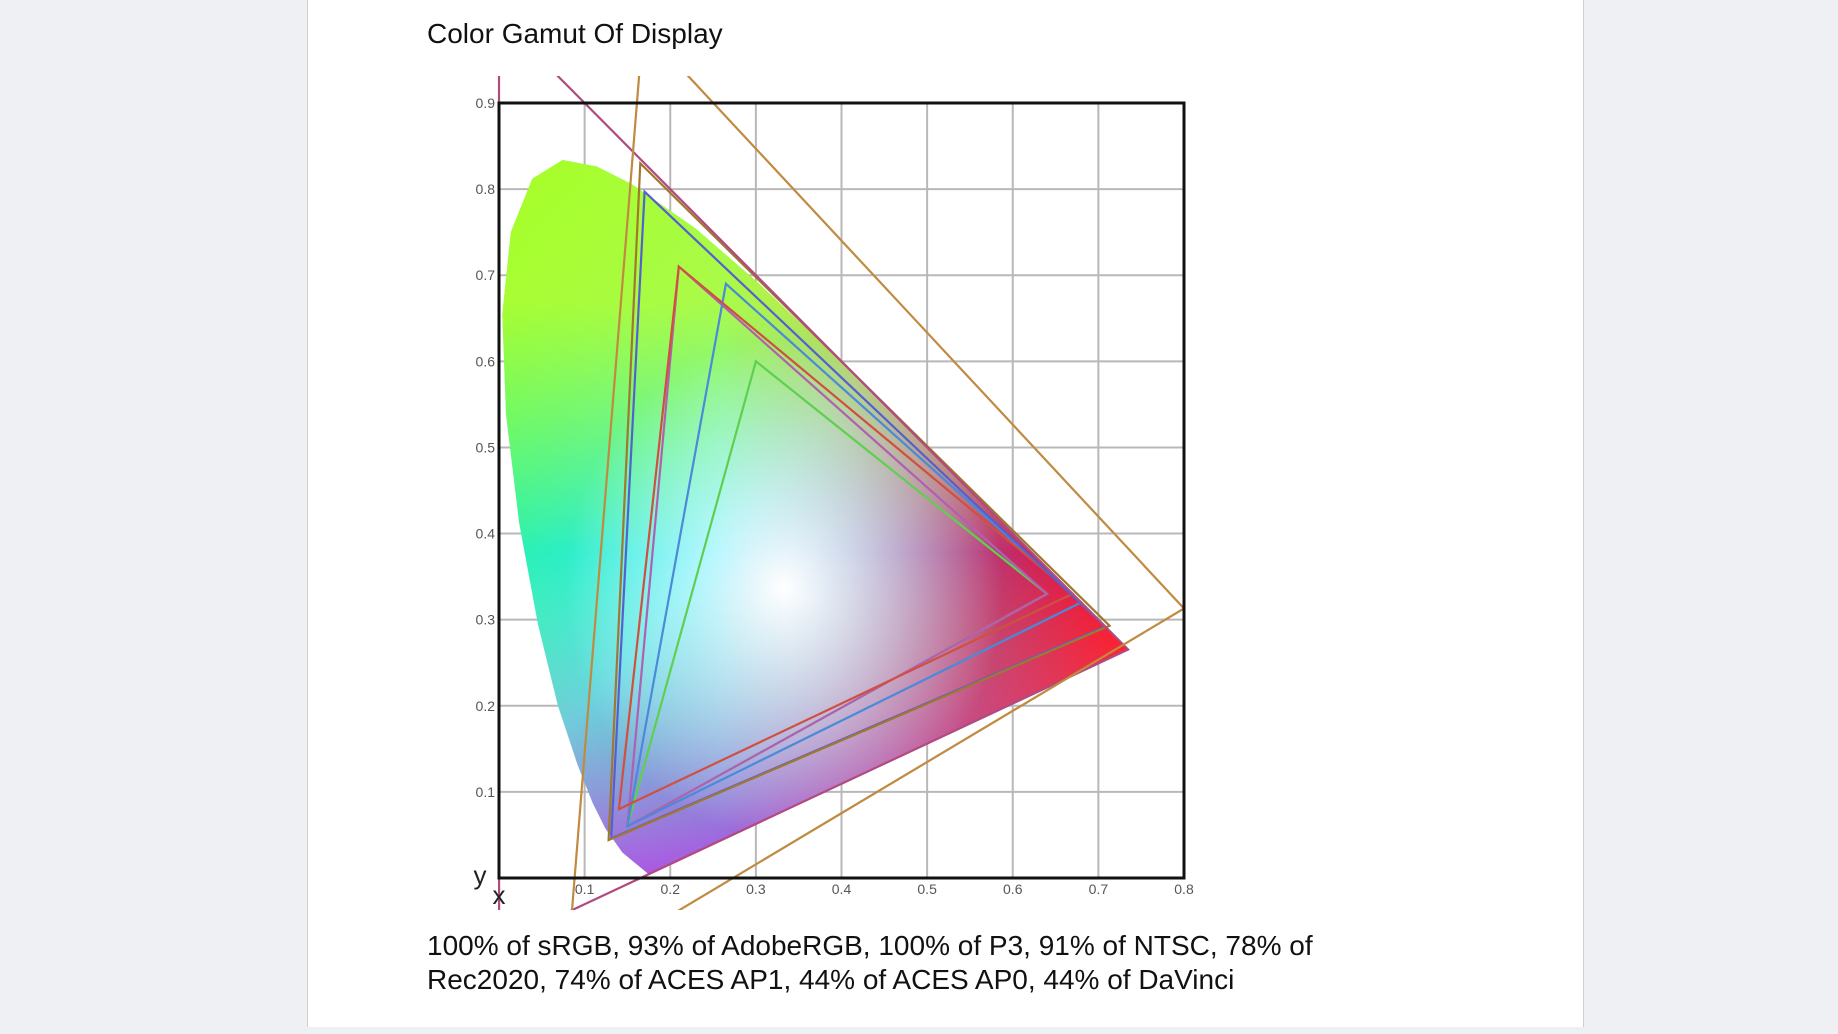  What do you see at coordinates (486, 275) in the screenshot?
I see `y-tick-label: 0.7` at bounding box center [486, 275].